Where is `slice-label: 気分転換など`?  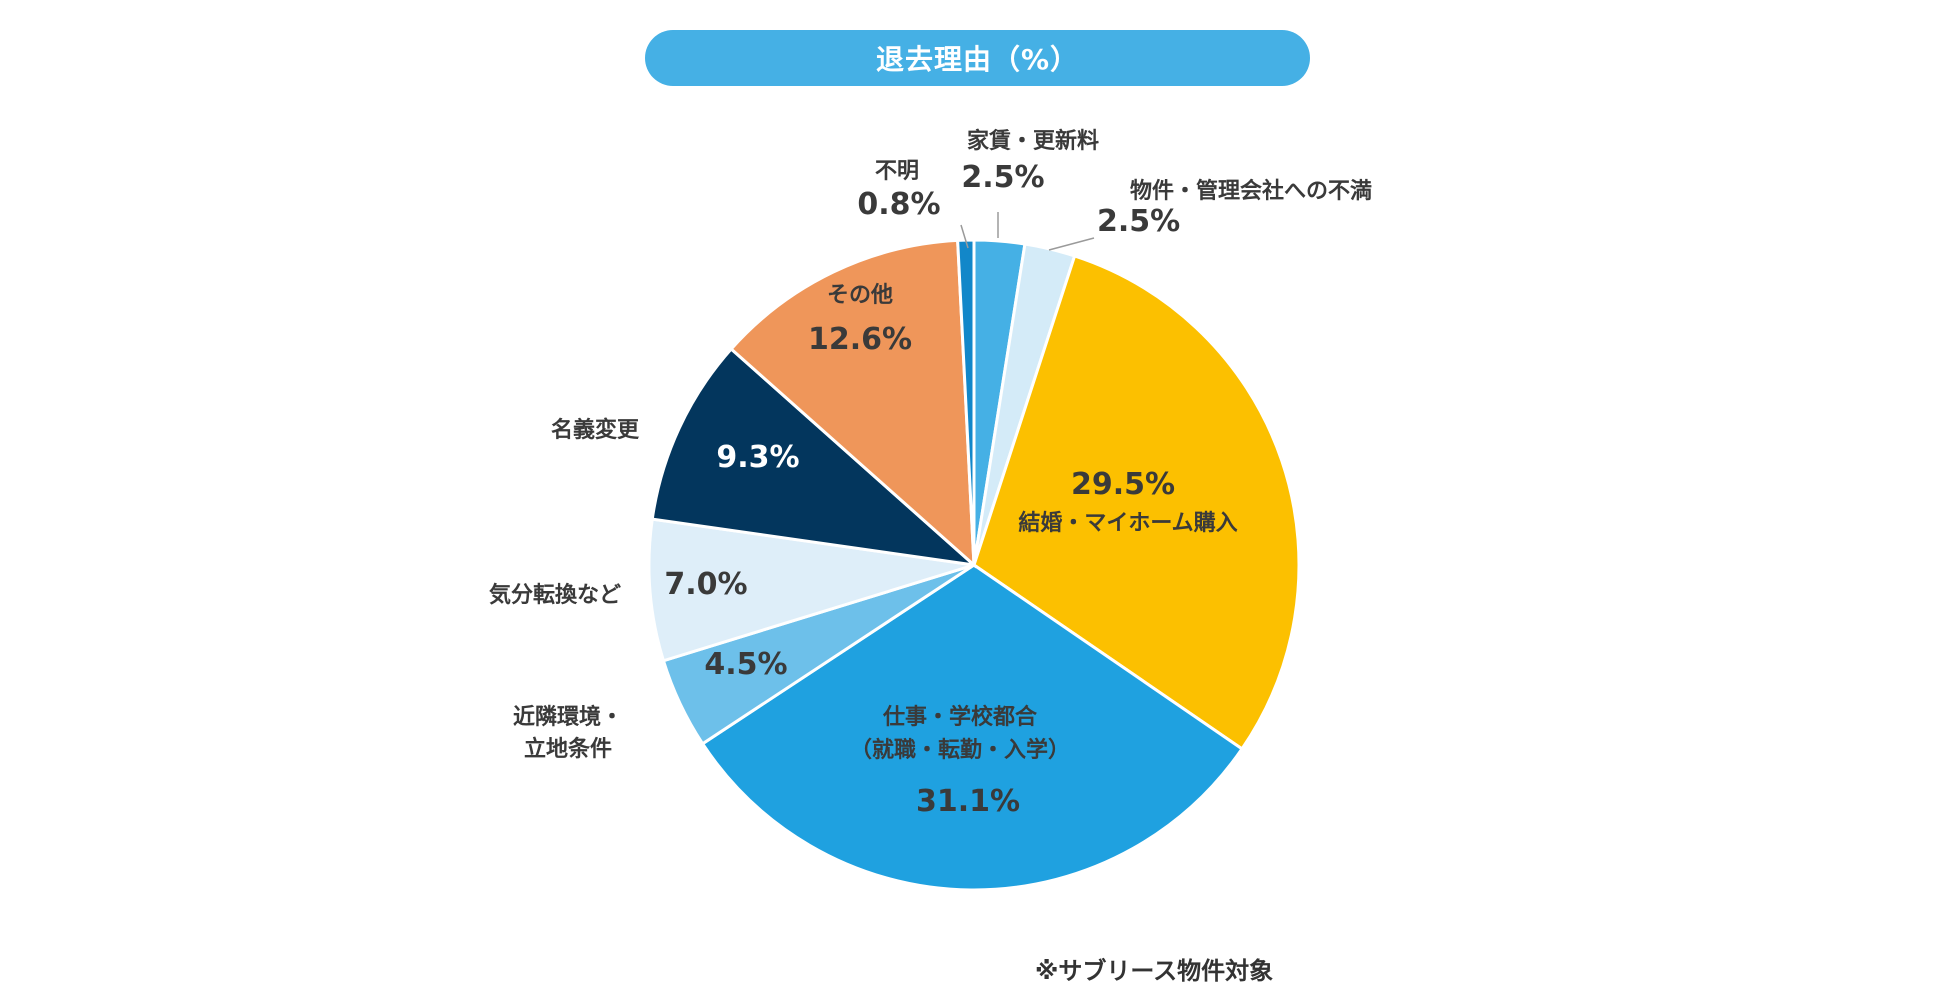
slice-label: 気分転換など is located at coordinates (555, 595).